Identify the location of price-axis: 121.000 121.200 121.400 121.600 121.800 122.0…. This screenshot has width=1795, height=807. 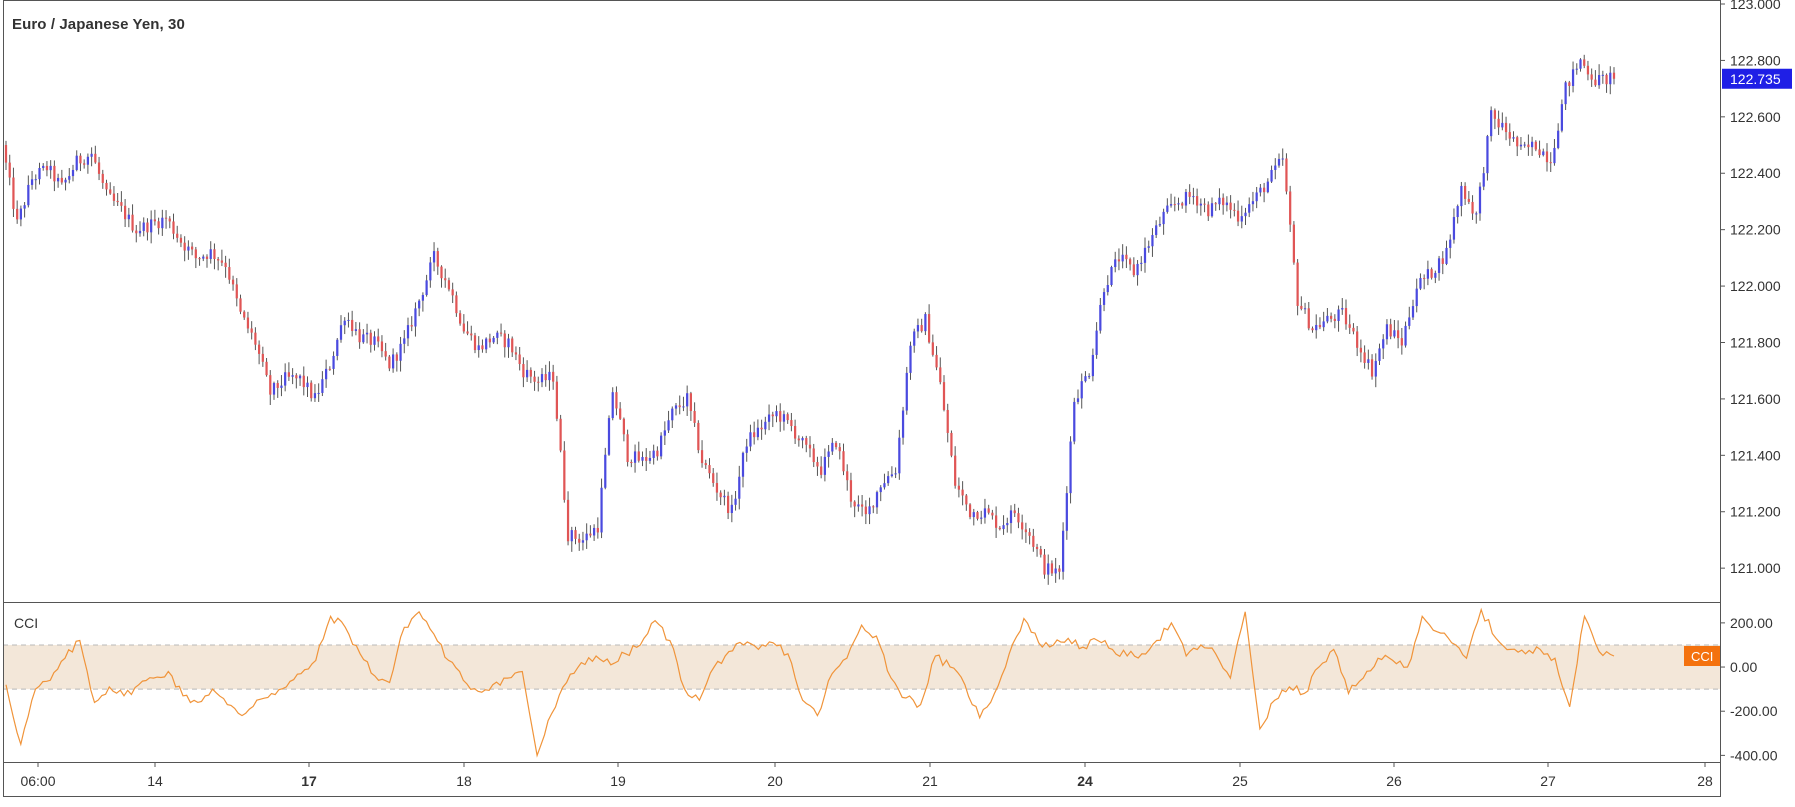
(1750, 288).